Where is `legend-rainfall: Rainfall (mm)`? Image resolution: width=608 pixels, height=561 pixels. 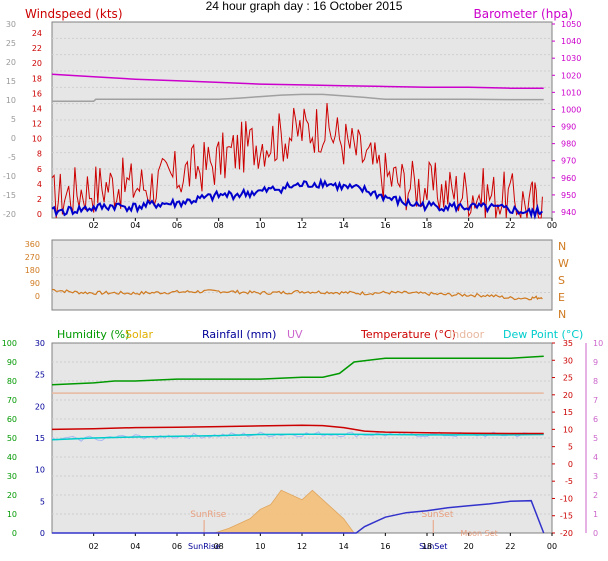
legend-rainfall: Rainfall (mm) is located at coordinates (239, 334).